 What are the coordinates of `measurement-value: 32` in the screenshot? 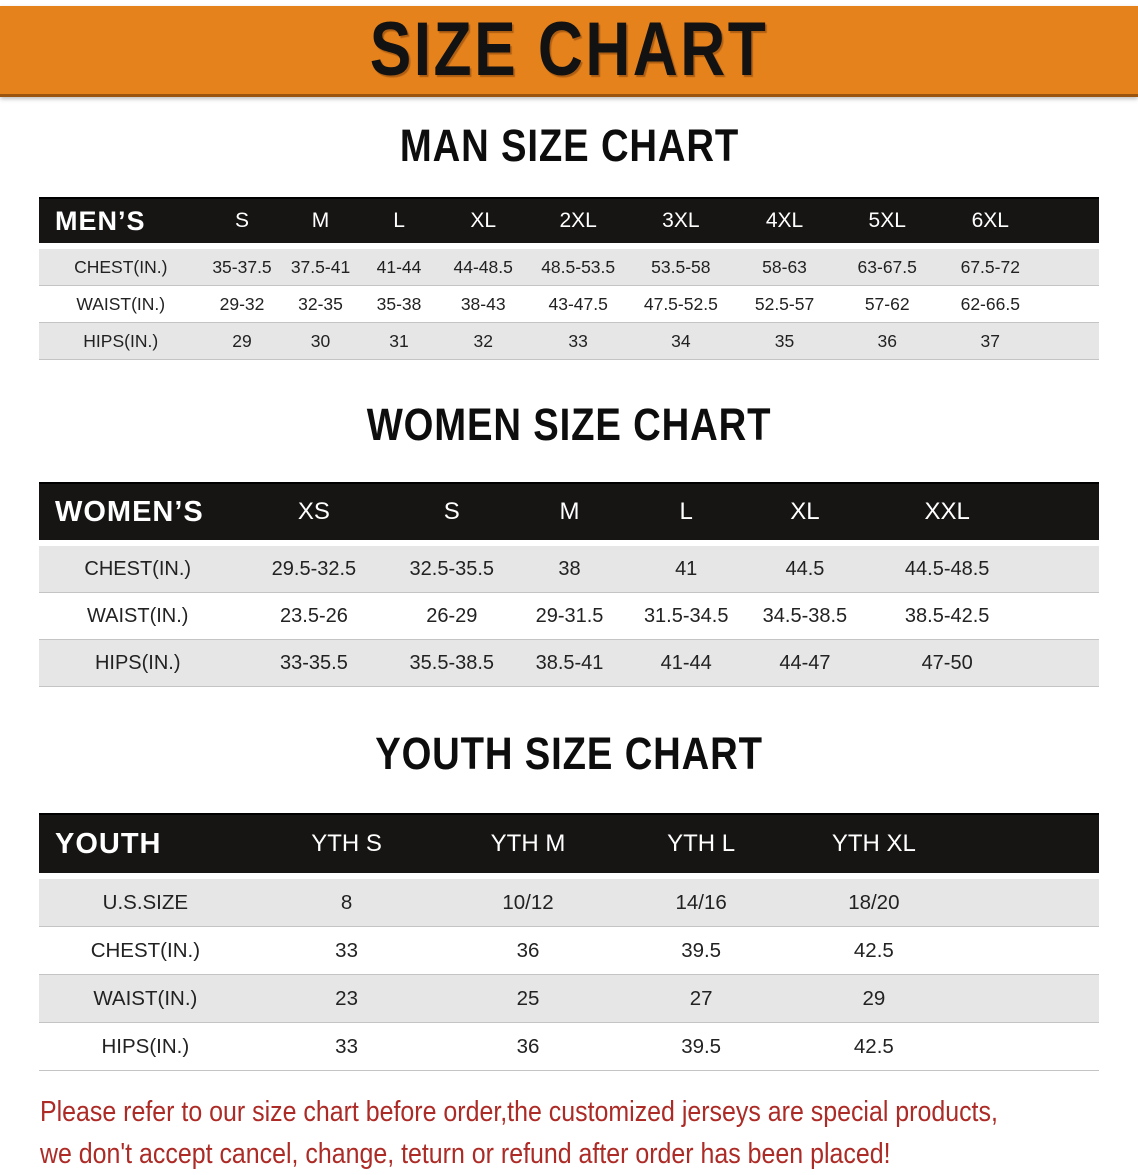 It's located at (483, 341).